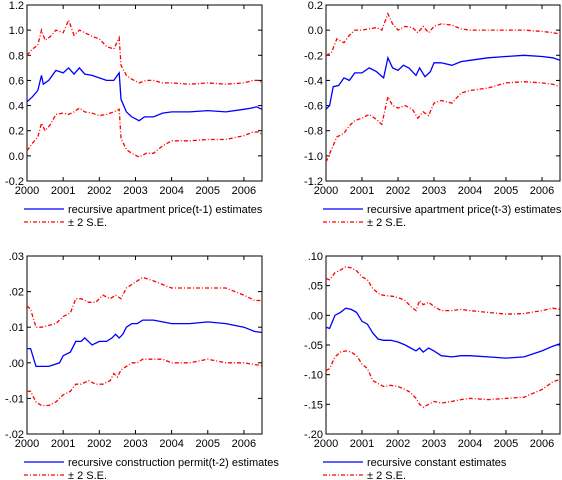 The width and height of the screenshot is (562, 480). What do you see at coordinates (16, 6) in the screenshot?
I see `y-tick-label: 1.2` at bounding box center [16, 6].